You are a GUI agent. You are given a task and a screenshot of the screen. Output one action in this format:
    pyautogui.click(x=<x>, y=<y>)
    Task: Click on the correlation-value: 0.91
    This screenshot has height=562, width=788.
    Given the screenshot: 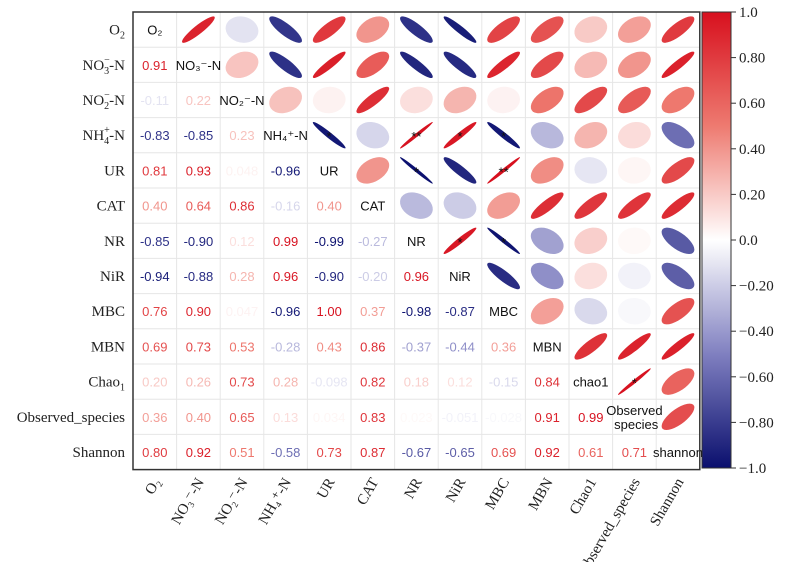 What is the action you would take?
    pyautogui.click(x=154, y=65)
    